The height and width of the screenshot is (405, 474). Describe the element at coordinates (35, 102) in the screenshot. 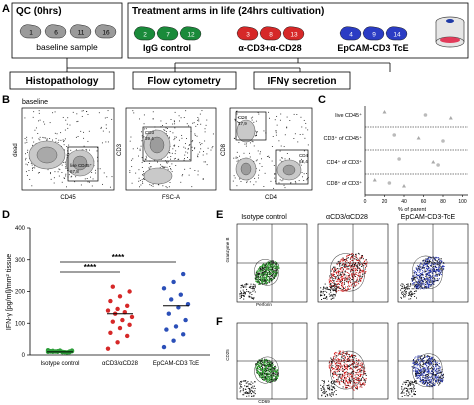

I see `baseline-caption: baseline` at that location.